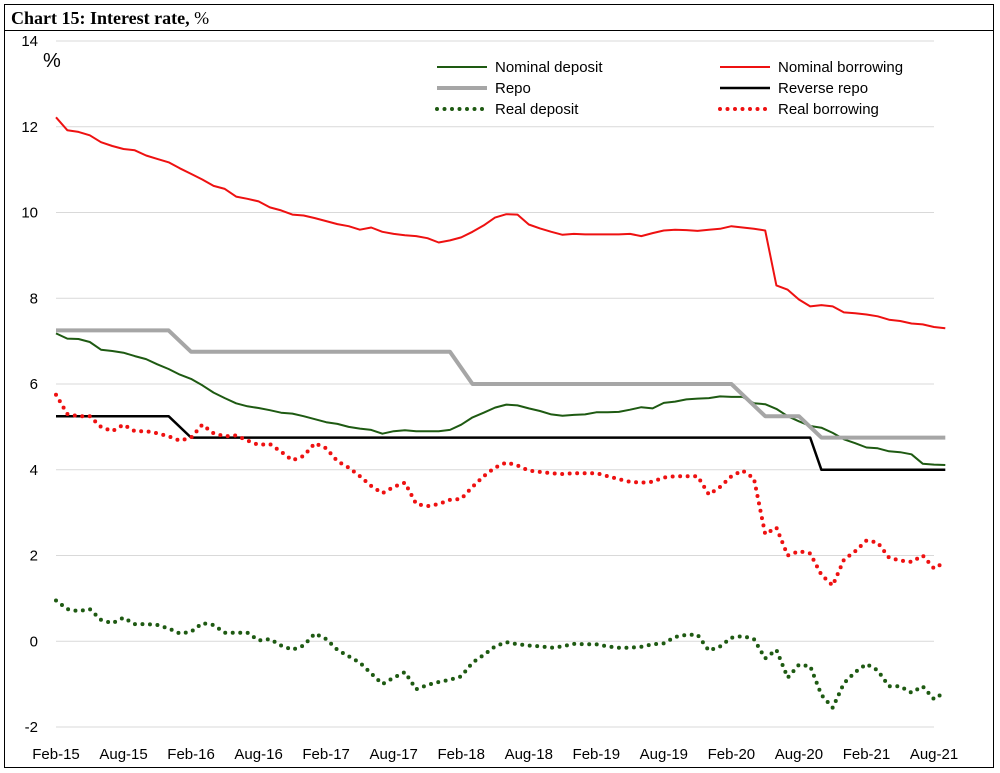  I want to click on legend-label-reverse-repo: Reverse repo, so click(823, 88).